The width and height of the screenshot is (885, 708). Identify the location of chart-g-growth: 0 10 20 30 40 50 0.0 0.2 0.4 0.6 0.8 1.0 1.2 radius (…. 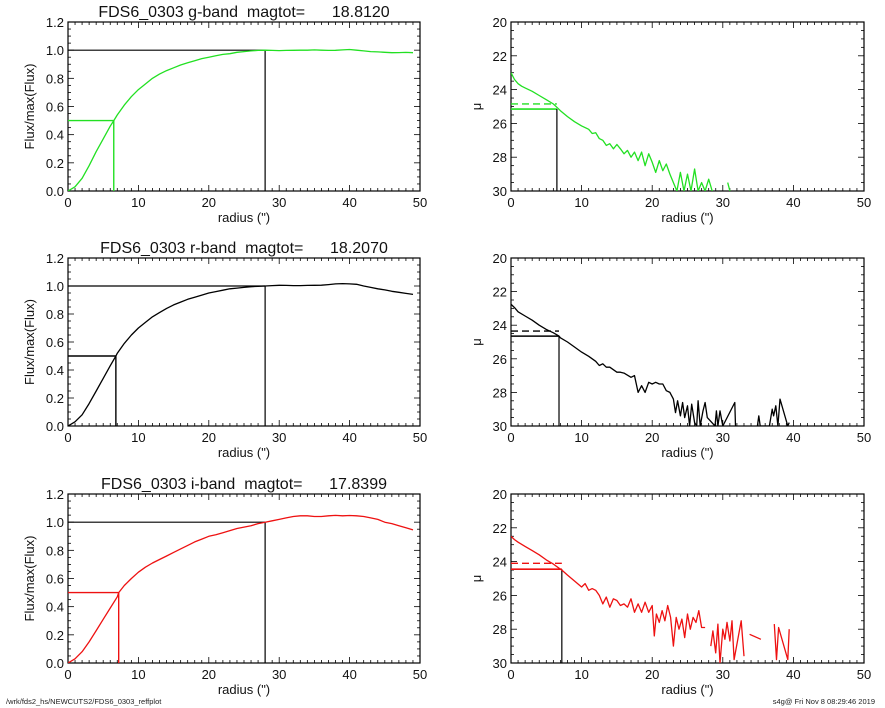
(224, 114).